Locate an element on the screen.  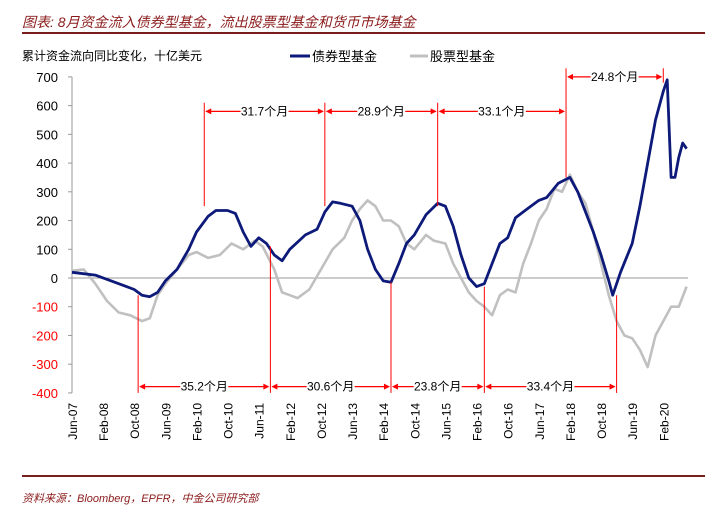
y-tick-label: -100 is located at coordinates (45, 307).